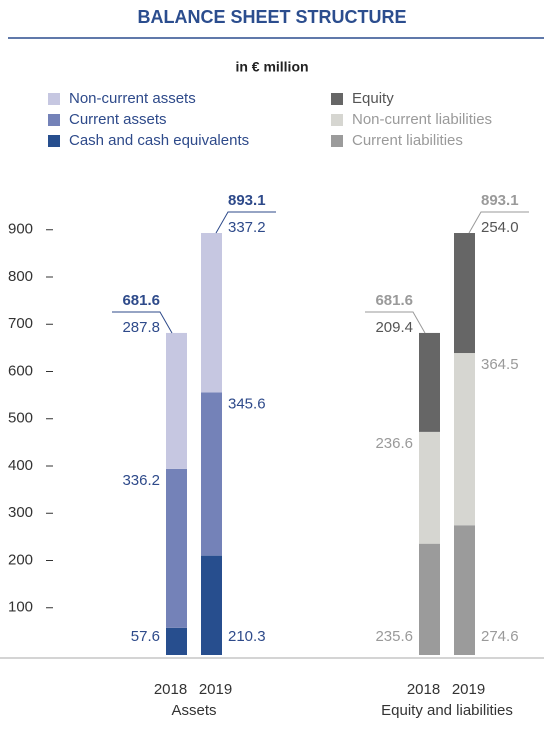  I want to click on value-label: 57.6, so click(145, 636).